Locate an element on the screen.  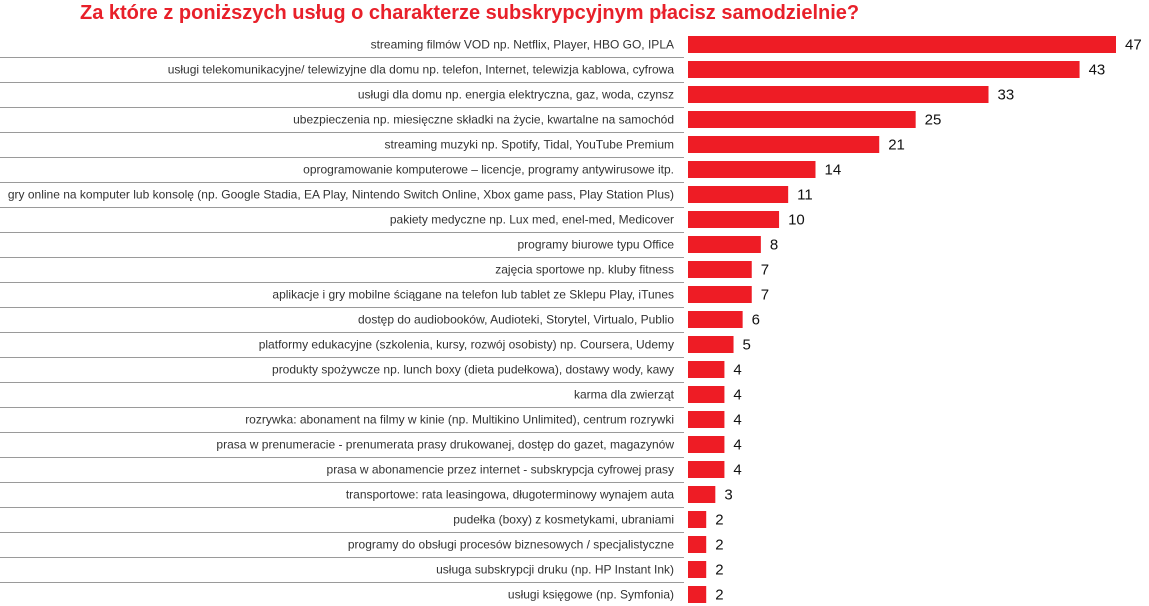
category-label: usługi księgowe (np. Symfonia) is located at coordinates (591, 595).